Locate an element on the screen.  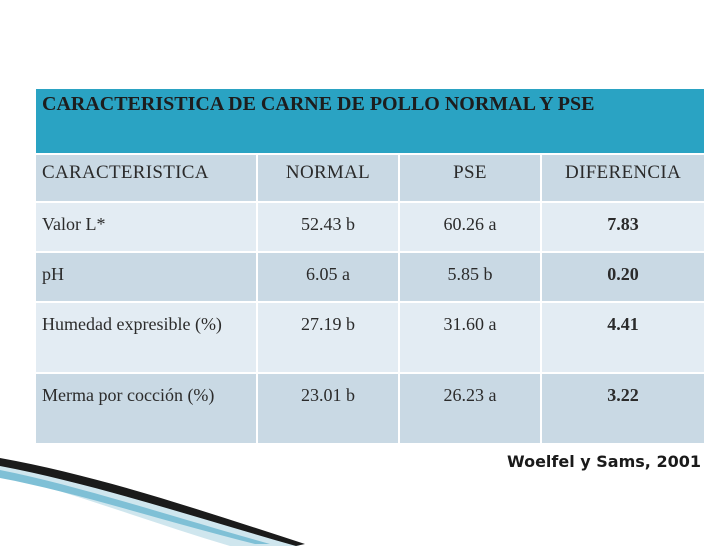
cell-normal: 23.01 b is located at coordinates (328, 408).